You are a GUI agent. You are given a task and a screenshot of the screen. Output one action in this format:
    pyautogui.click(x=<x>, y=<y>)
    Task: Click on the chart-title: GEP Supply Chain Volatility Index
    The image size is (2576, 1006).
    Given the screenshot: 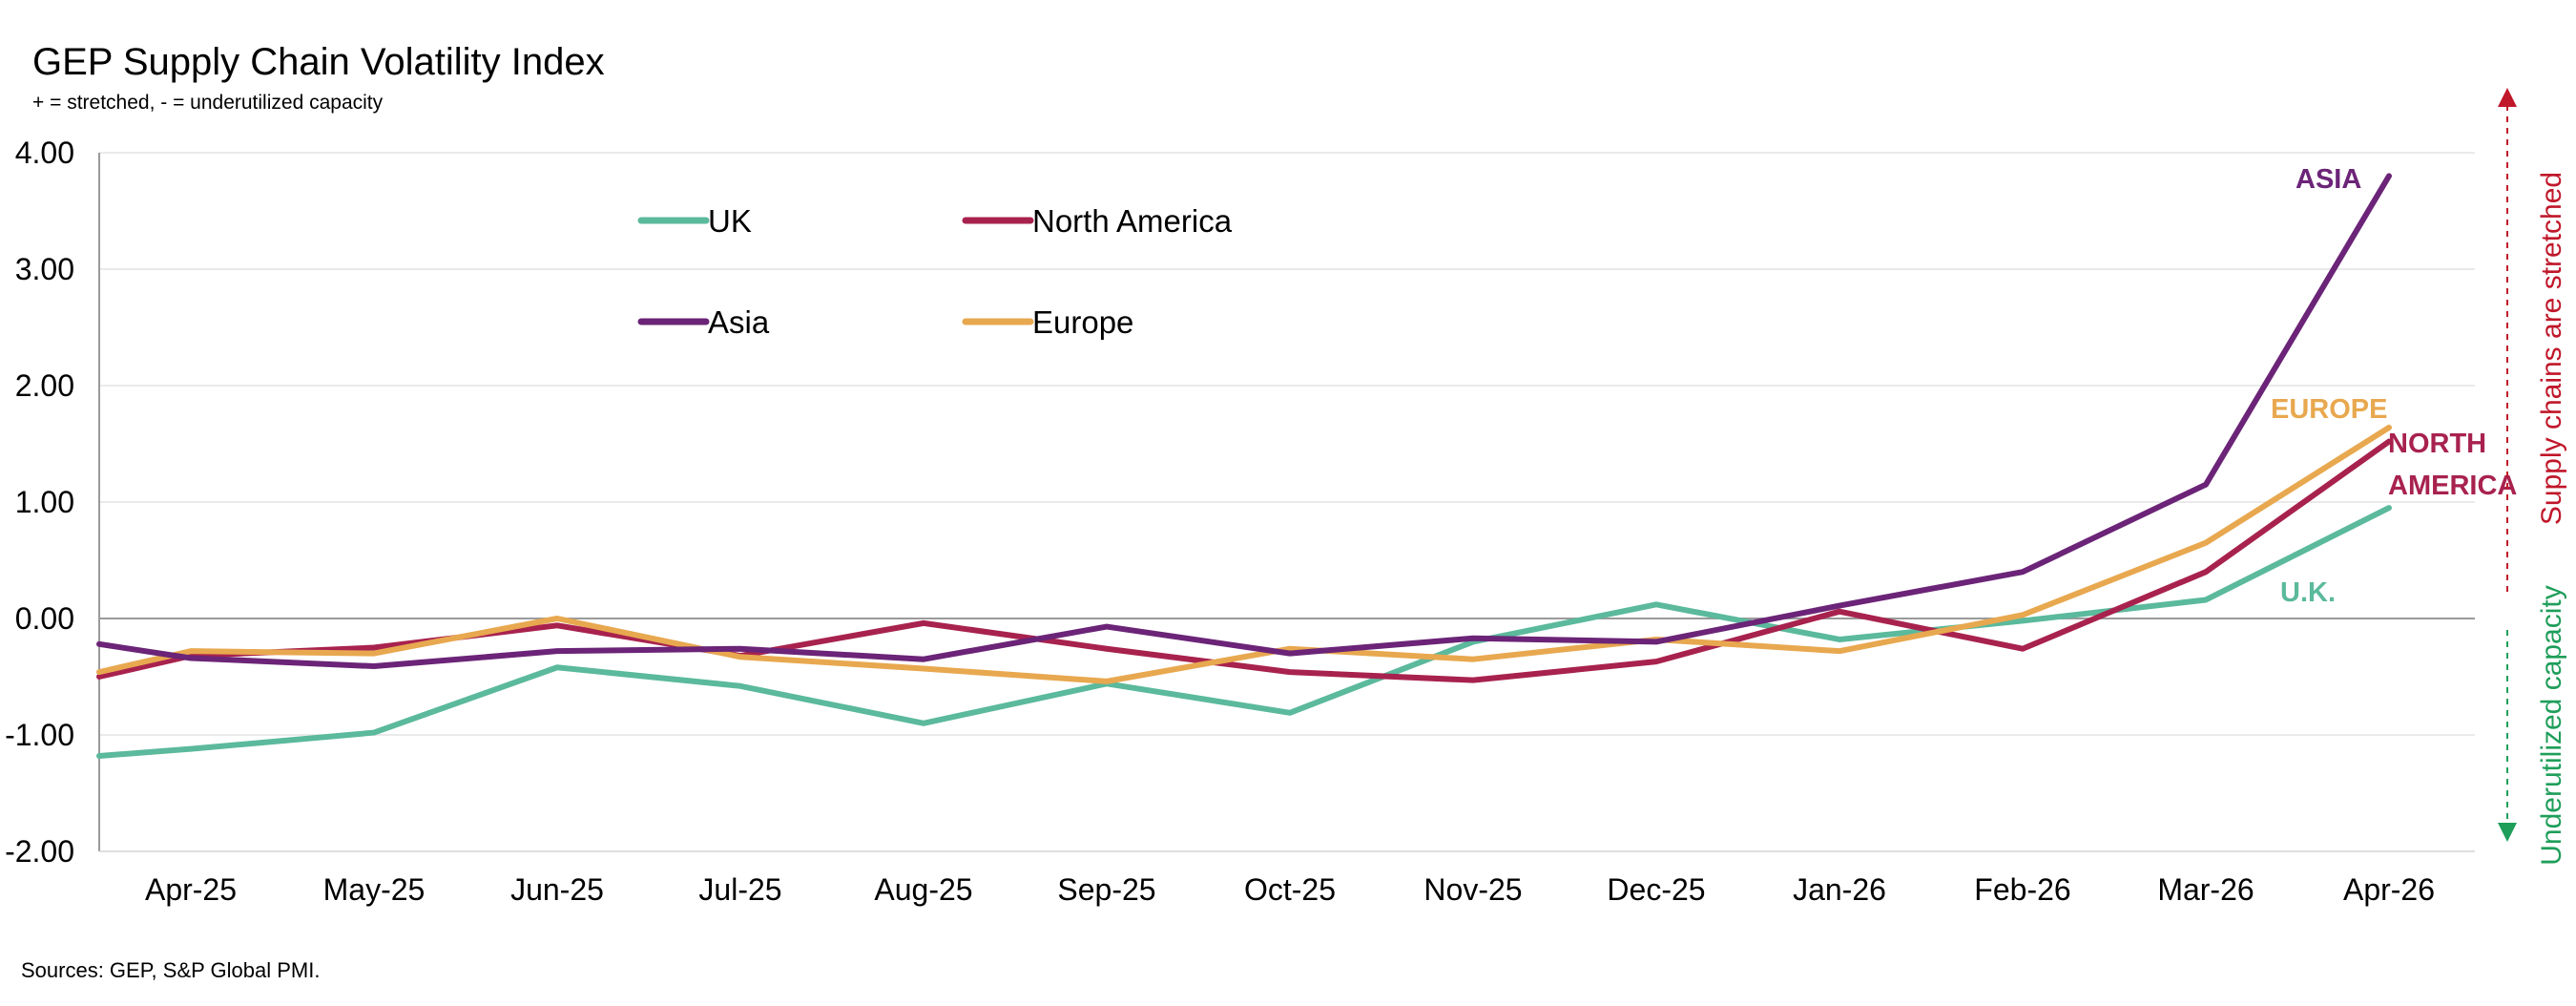 What is the action you would take?
    pyautogui.click(x=318, y=62)
    